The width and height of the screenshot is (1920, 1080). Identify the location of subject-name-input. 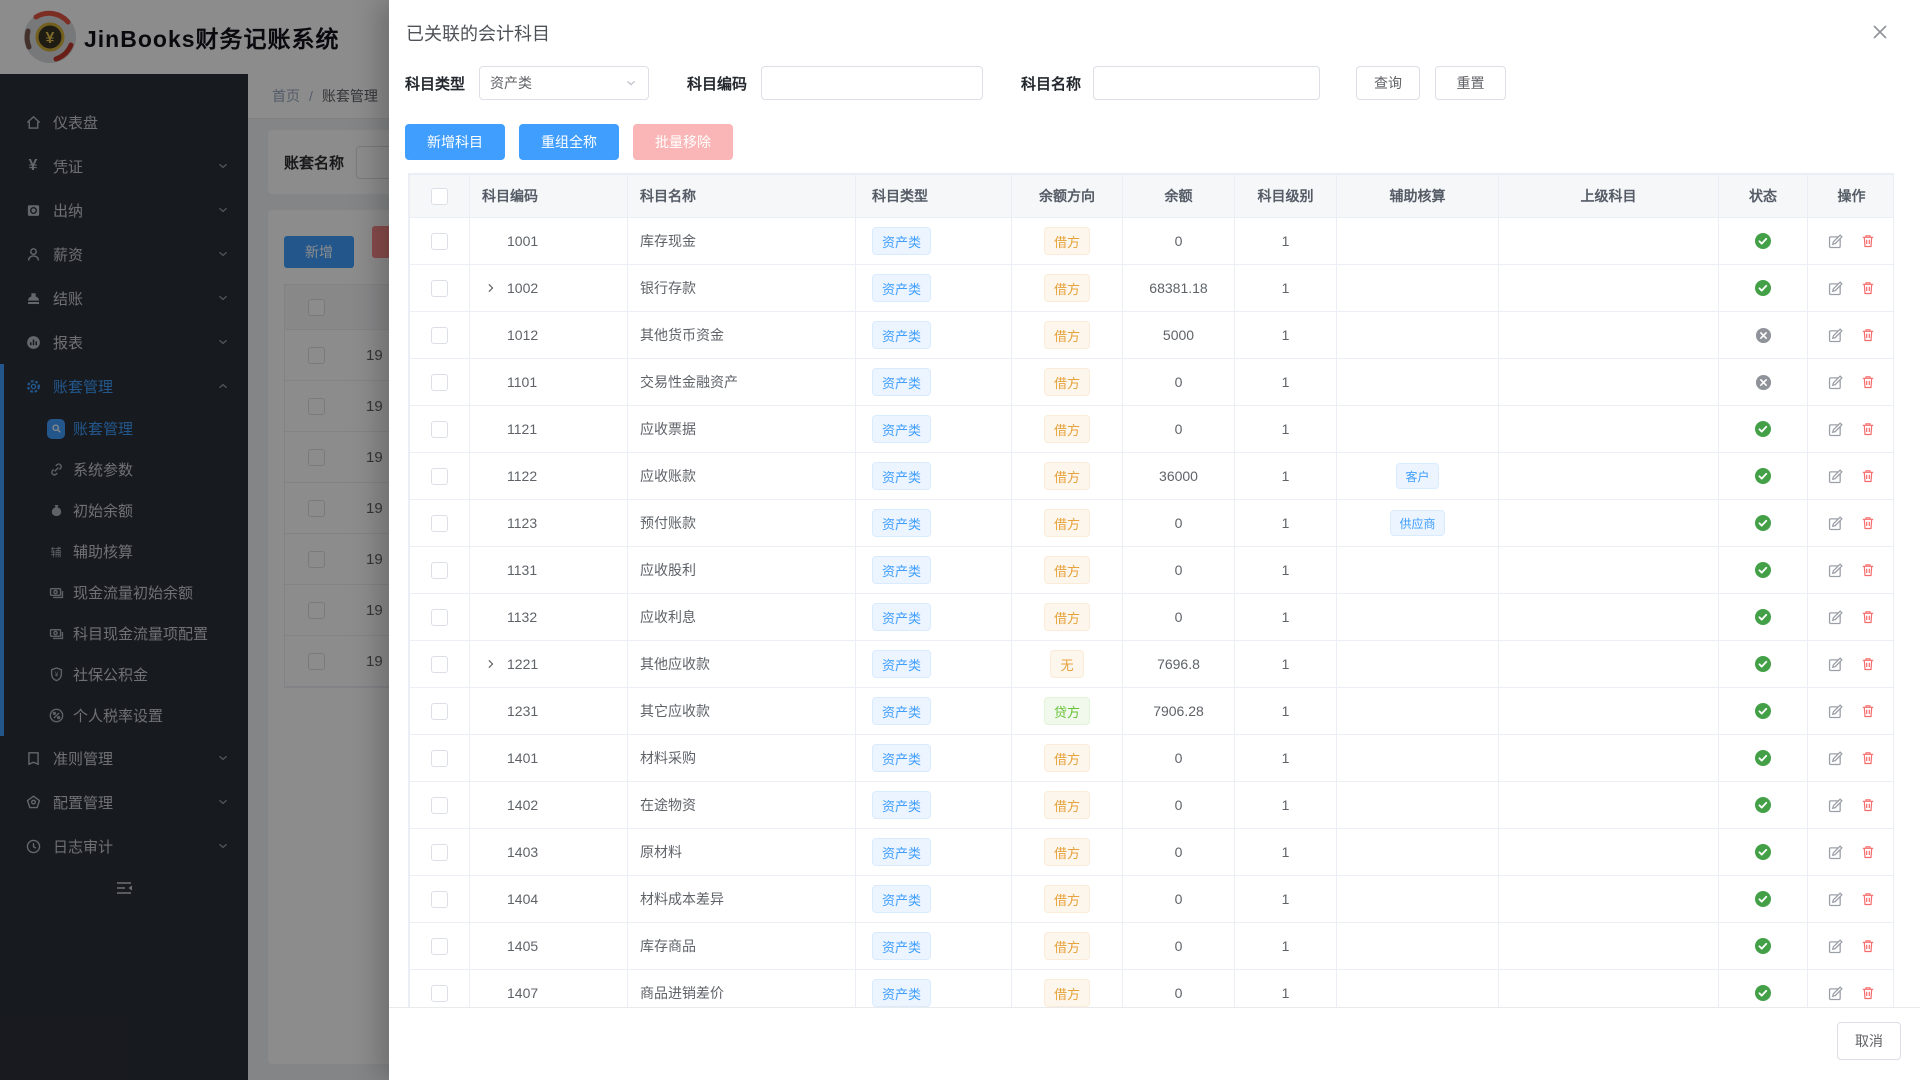
(1207, 83).